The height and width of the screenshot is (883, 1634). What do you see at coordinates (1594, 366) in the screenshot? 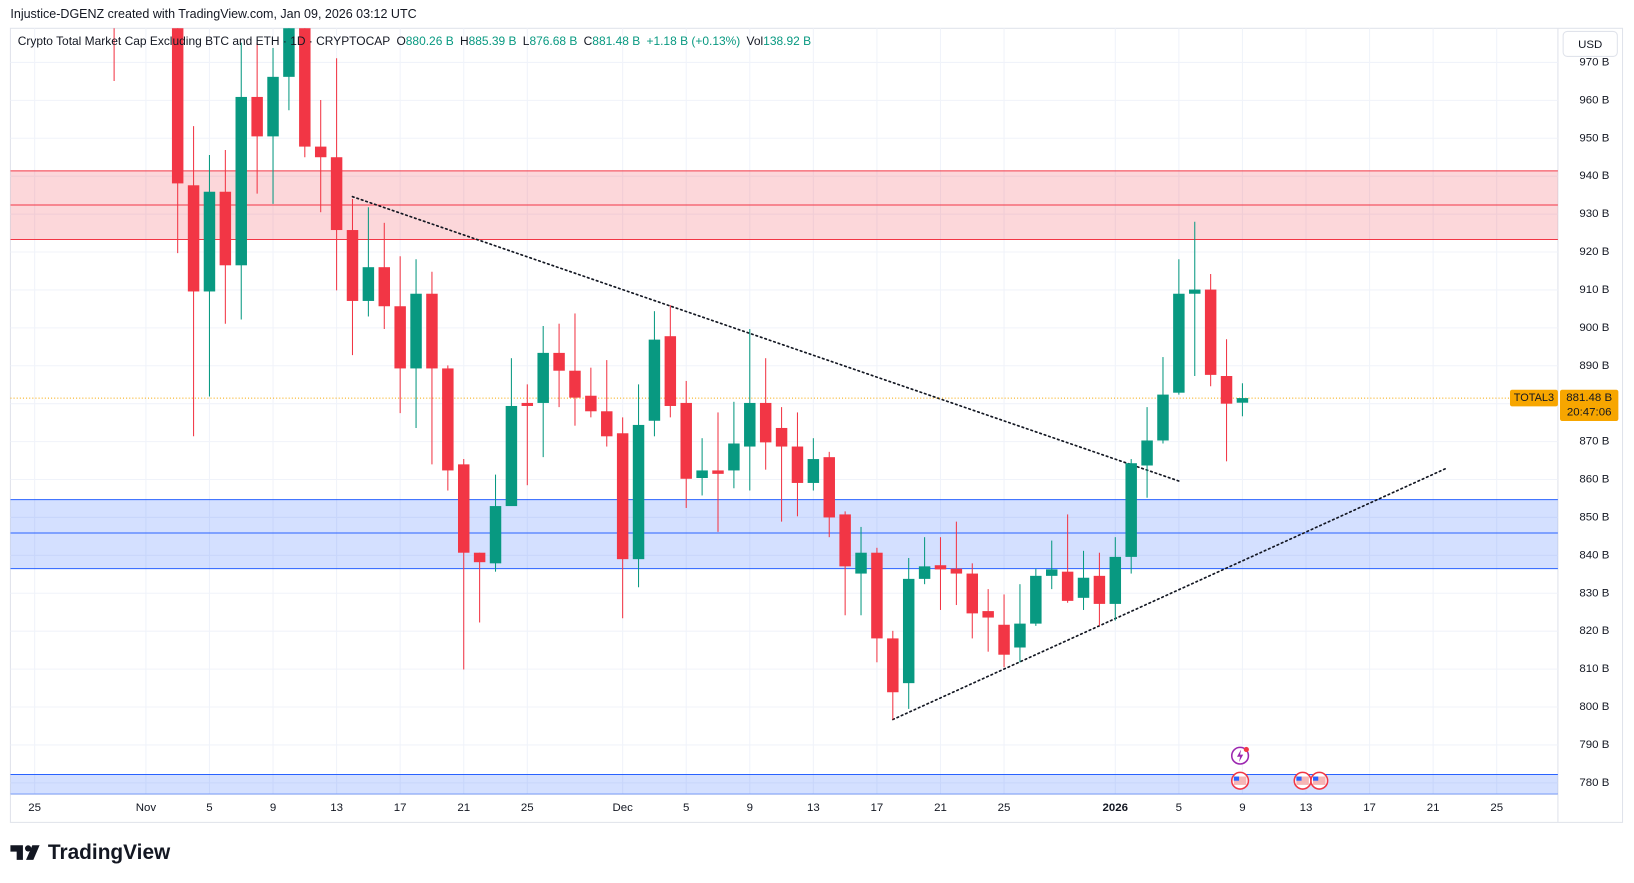
I see `y-tick-label: 890 B` at bounding box center [1594, 366].